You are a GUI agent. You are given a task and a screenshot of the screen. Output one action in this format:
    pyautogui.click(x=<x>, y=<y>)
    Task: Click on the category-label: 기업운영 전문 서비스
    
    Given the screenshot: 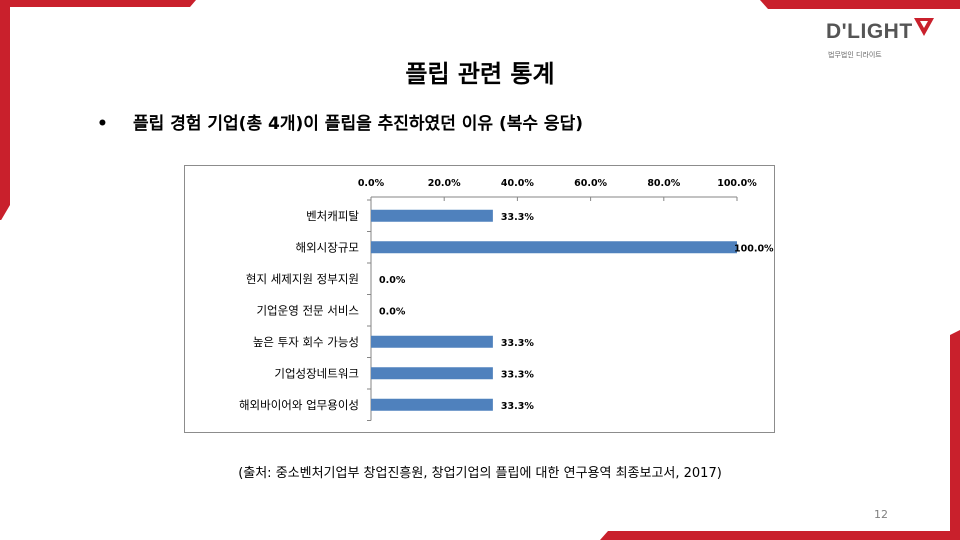 What is the action you would take?
    pyautogui.click(x=307, y=310)
    